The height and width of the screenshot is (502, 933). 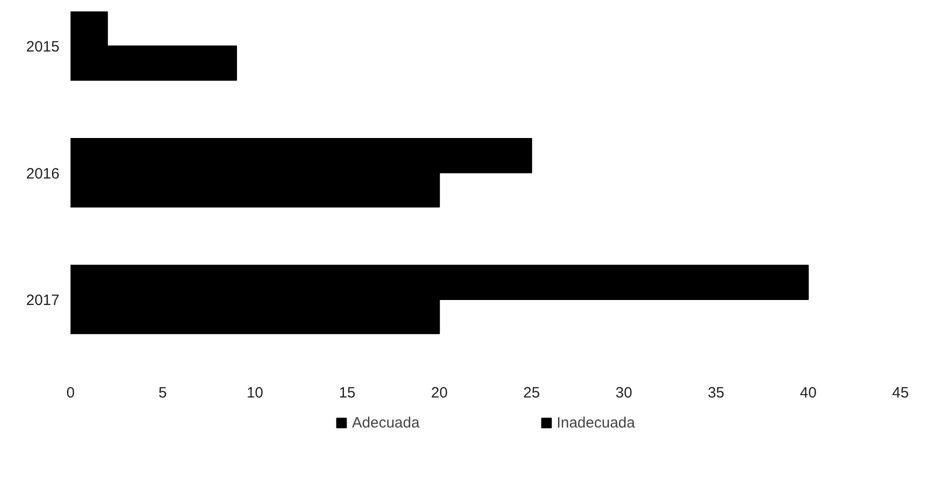 What do you see at coordinates (900, 393) in the screenshot?
I see `x-tick-label: 45` at bounding box center [900, 393].